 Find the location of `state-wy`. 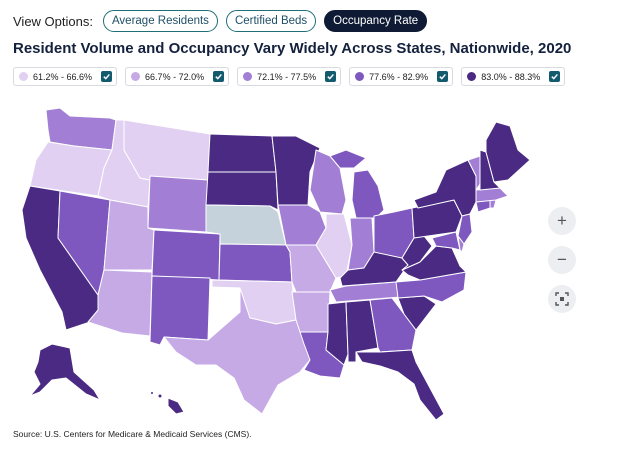

state-wy is located at coordinates (178, 204).